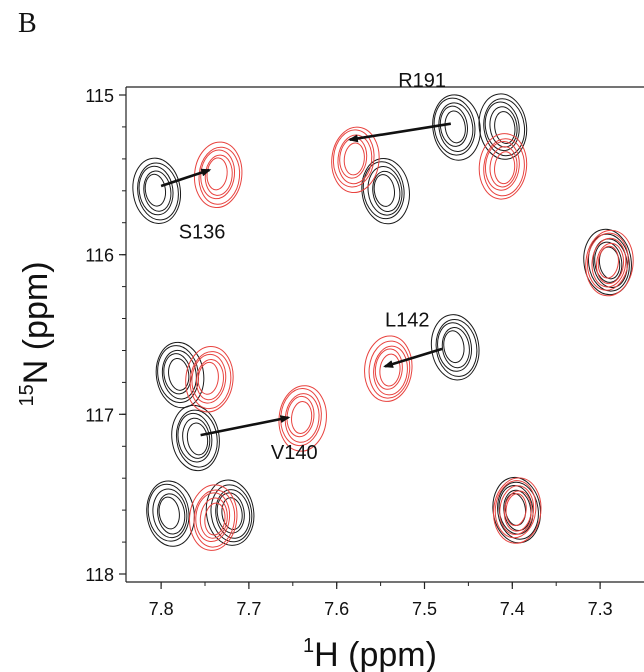  What do you see at coordinates (422, 81) in the screenshot?
I see `peak-label: R191` at bounding box center [422, 81].